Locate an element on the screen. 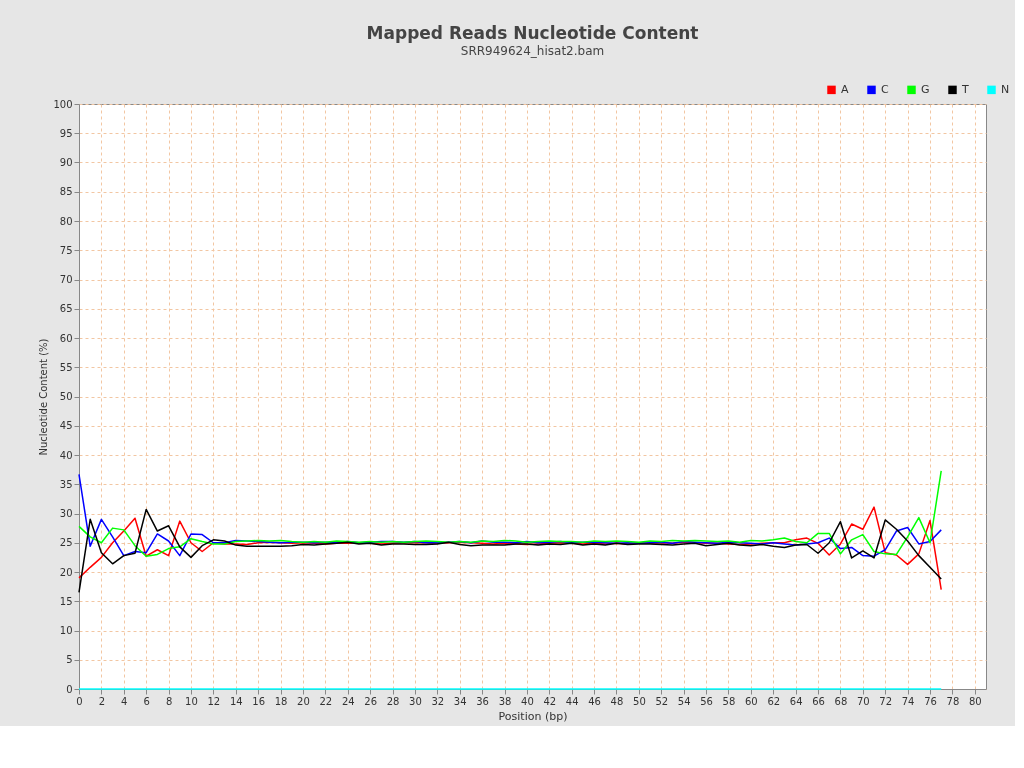 The height and width of the screenshot is (768, 1024). x-tick-label: 68 is located at coordinates (841, 701).